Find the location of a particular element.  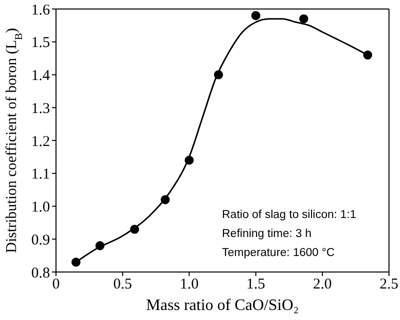

y-tick-label: 1.4 is located at coordinates (40, 76).